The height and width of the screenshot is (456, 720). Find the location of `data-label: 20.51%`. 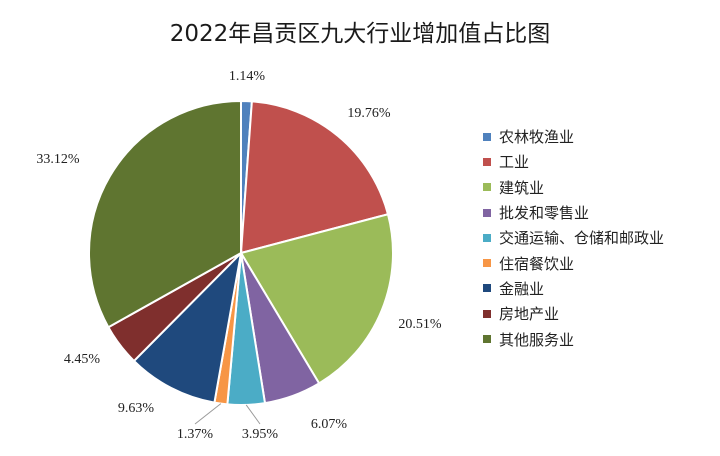

data-label: 20.51% is located at coordinates (420, 324).